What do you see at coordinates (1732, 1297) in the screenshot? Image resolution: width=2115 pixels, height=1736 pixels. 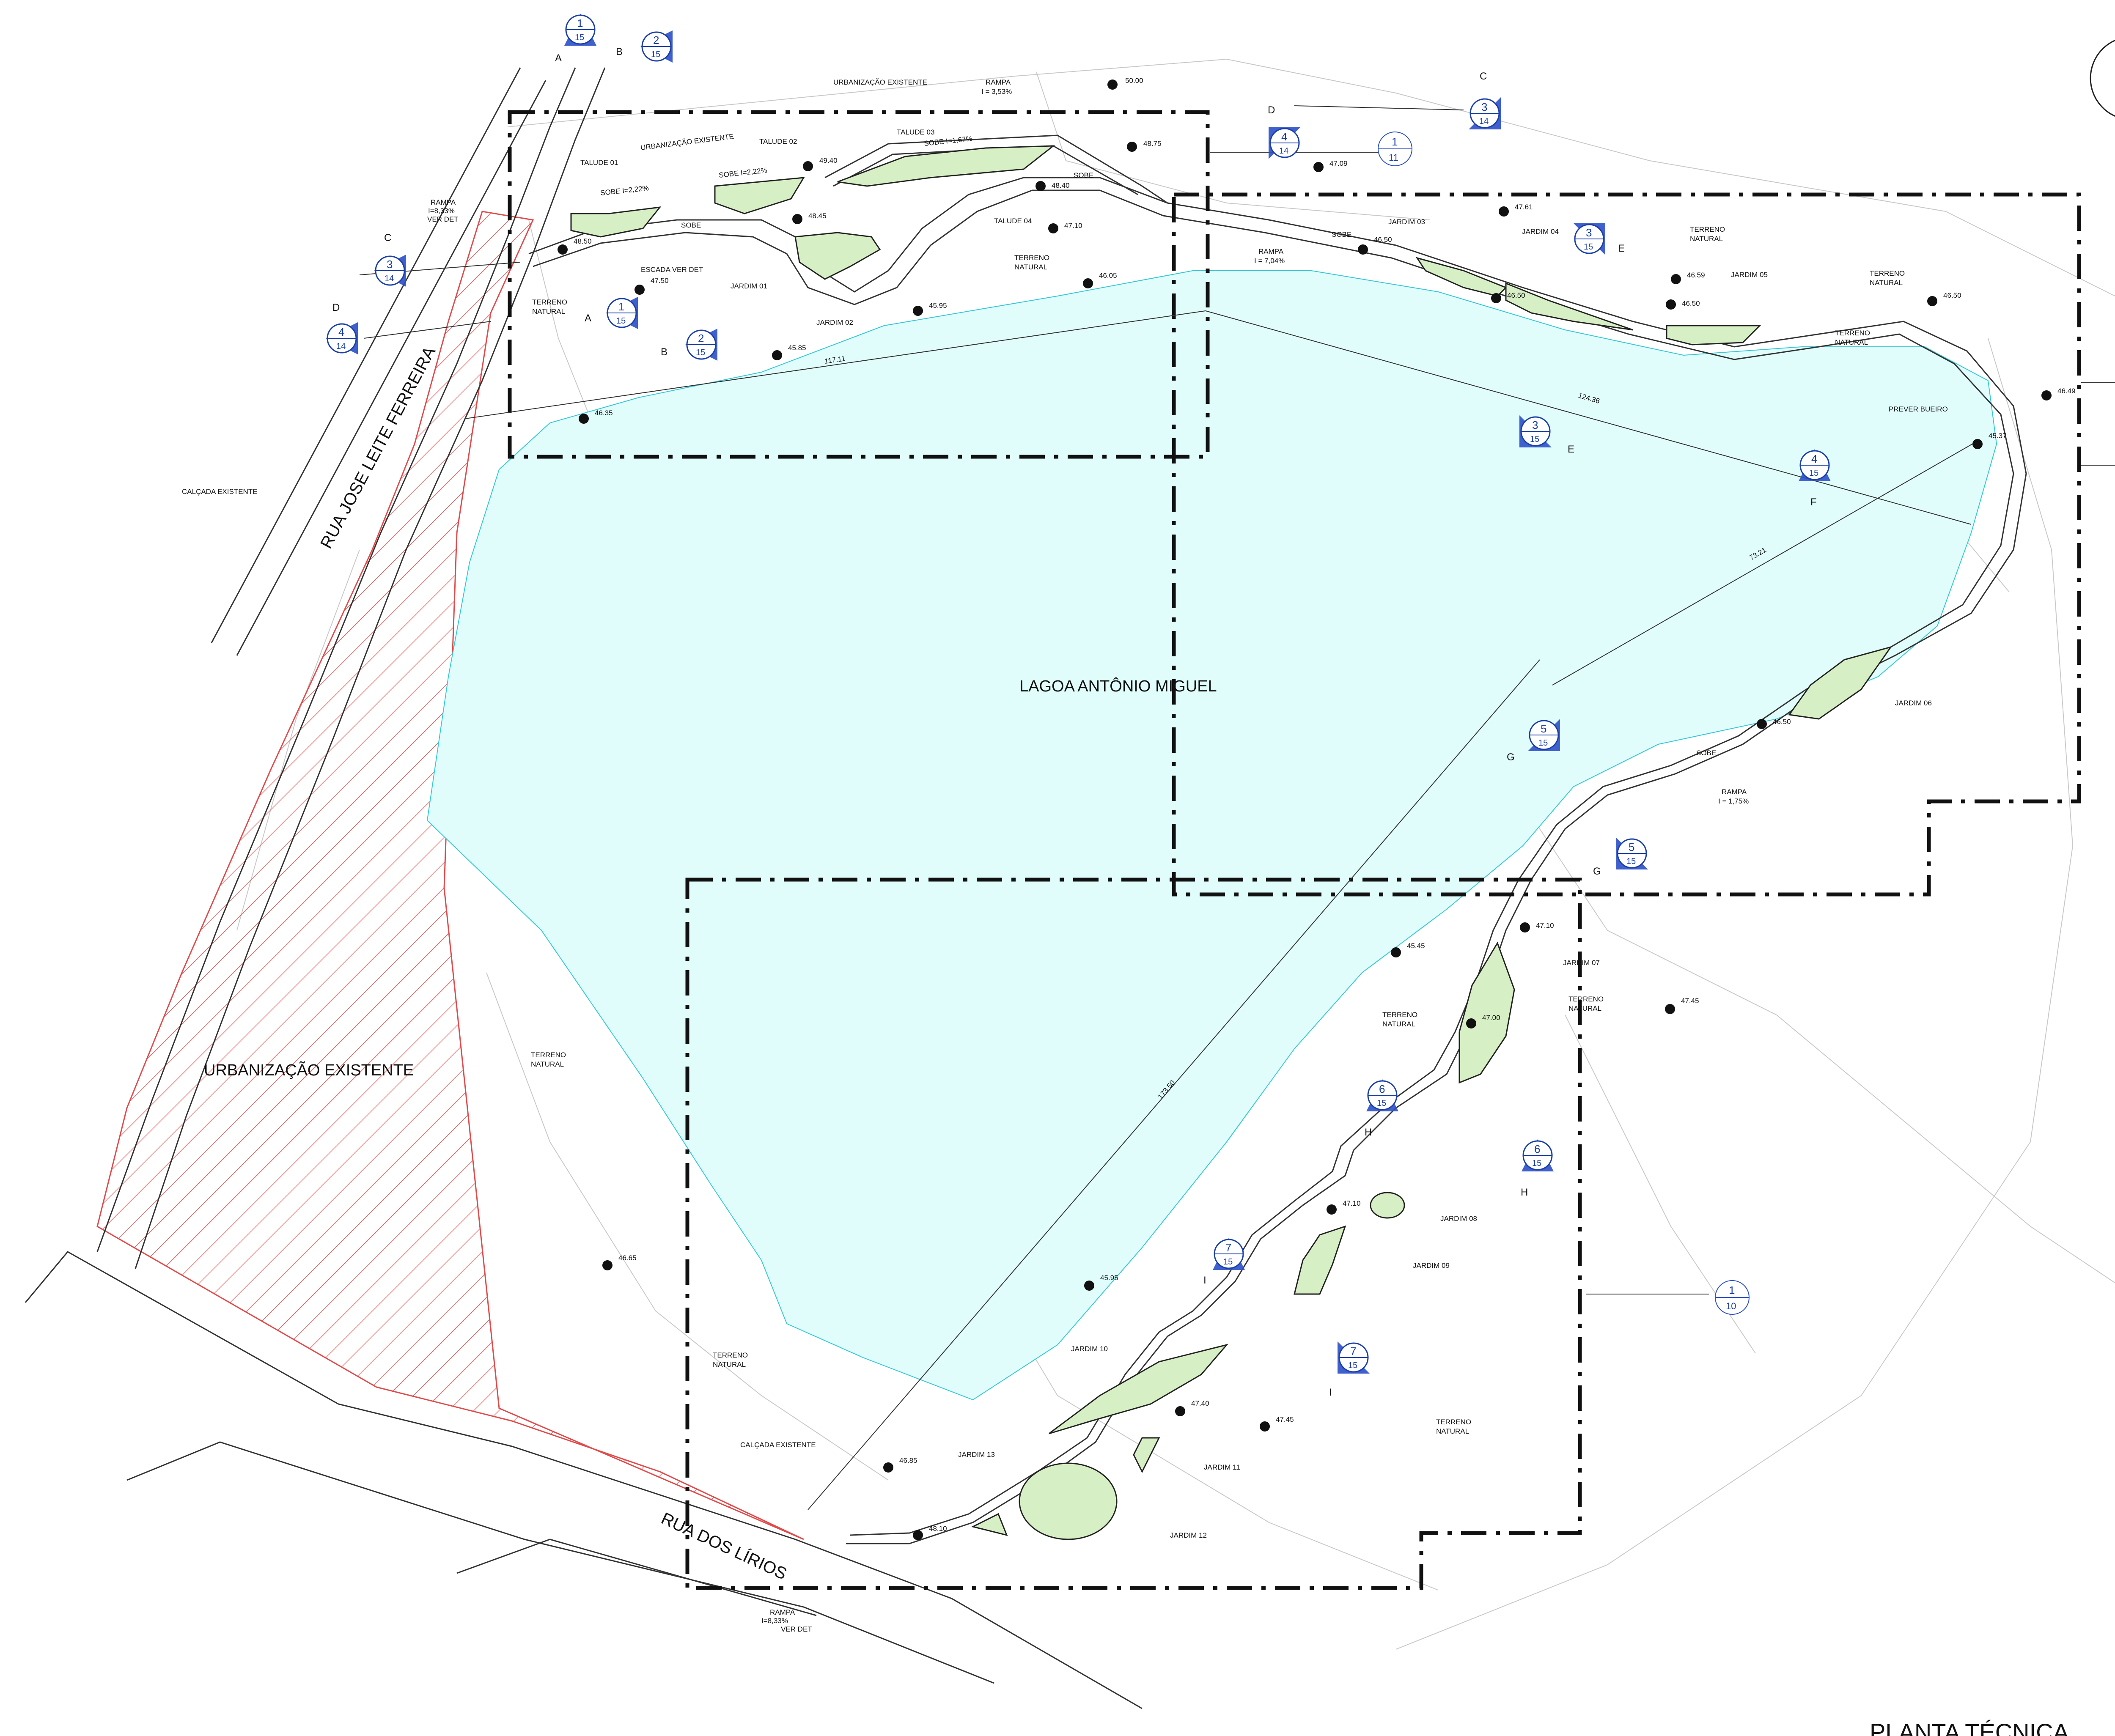 I see `detail-reference: 110` at bounding box center [1732, 1297].